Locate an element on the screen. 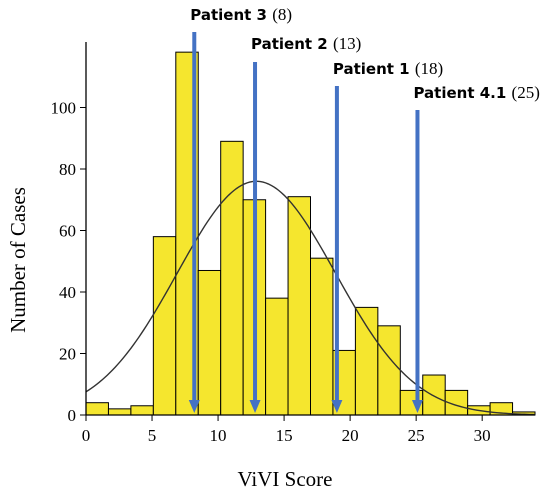 The width and height of the screenshot is (550, 494). y-tick-label: 40 is located at coordinates (67, 292).